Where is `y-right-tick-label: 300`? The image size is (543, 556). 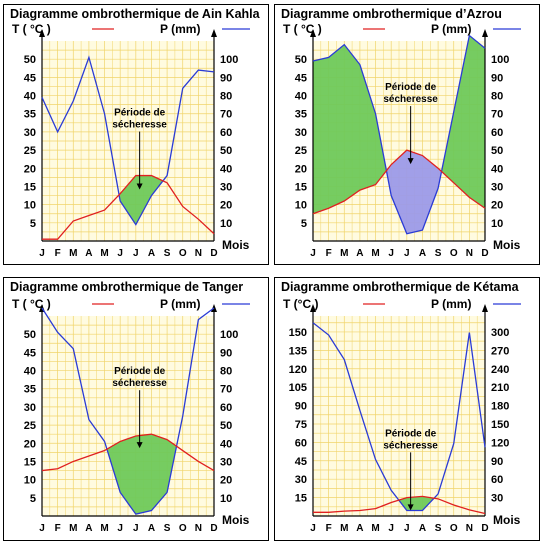
y-right-tick-label: 300 is located at coordinates (500, 333).